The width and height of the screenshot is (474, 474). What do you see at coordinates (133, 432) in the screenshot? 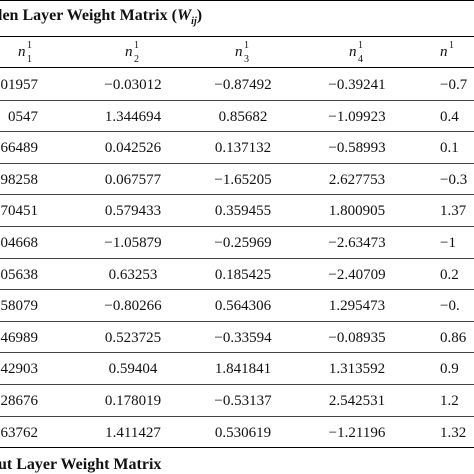
I see `table-cell: 1.411427` at bounding box center [133, 432].